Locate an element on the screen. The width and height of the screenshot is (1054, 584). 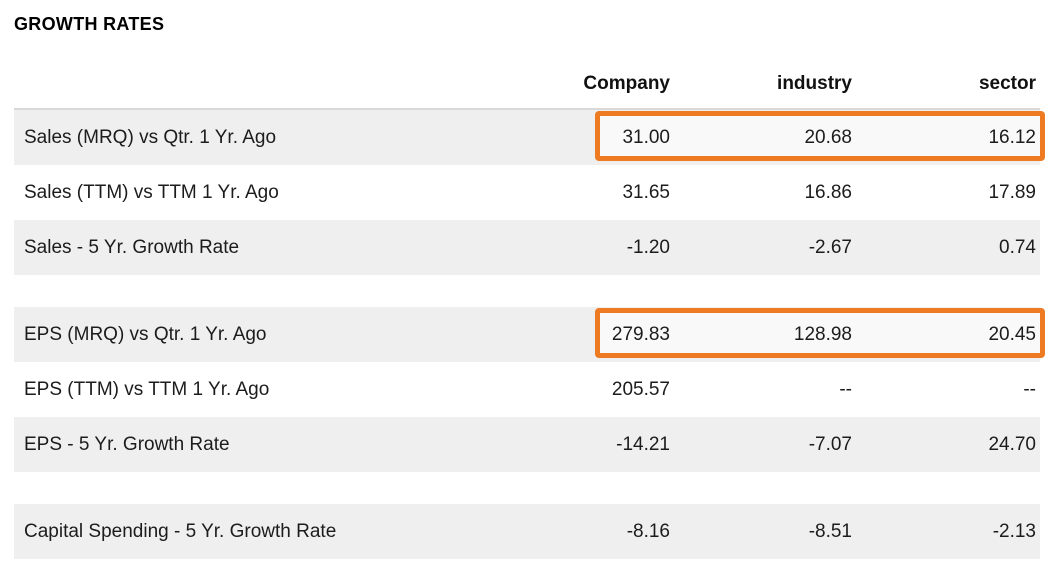
column-header-industry: industry is located at coordinates (814, 83).